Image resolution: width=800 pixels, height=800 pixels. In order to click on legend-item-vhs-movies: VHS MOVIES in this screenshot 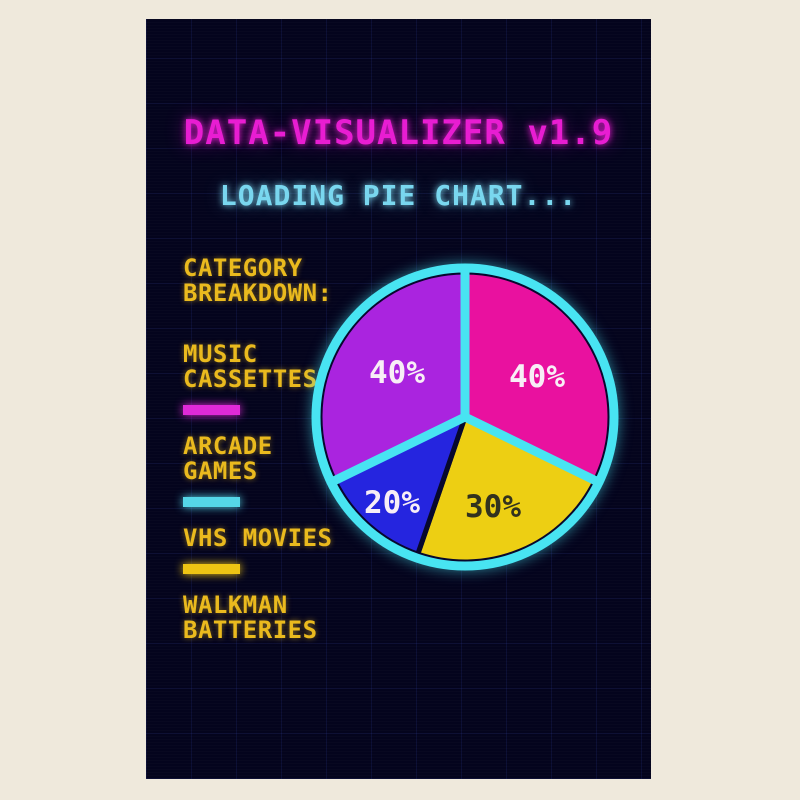, I will do `click(275, 550)`.